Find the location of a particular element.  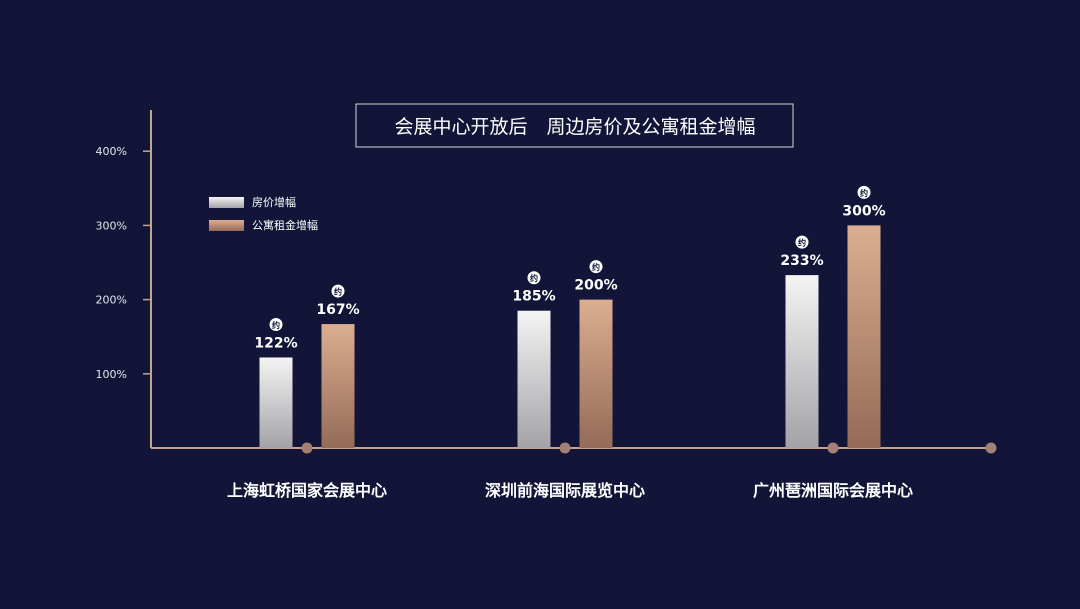

legend-label-rent: 公寓租金增幅 is located at coordinates (285, 225).